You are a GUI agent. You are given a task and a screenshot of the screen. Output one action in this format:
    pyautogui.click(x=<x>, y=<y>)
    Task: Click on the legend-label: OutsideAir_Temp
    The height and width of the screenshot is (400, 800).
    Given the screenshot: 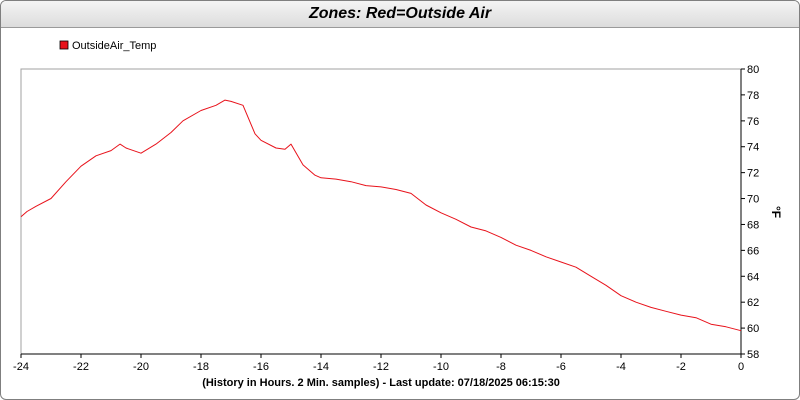 What is the action you would take?
    pyautogui.click(x=114, y=46)
    